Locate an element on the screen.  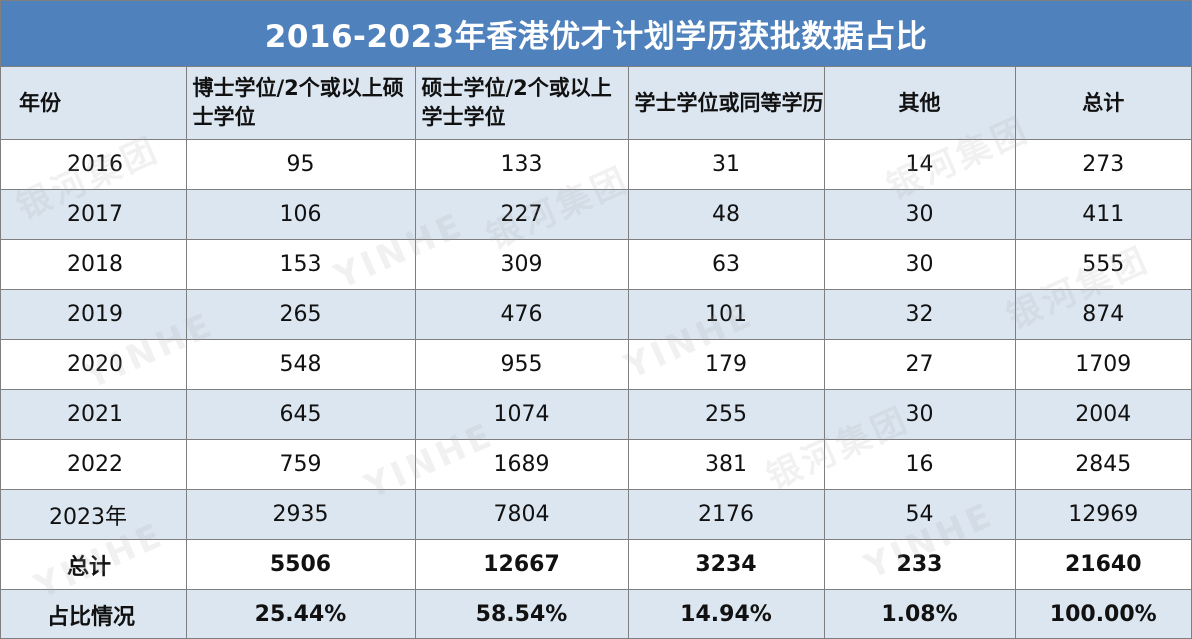
cell-masters: 476 is located at coordinates (521, 314).